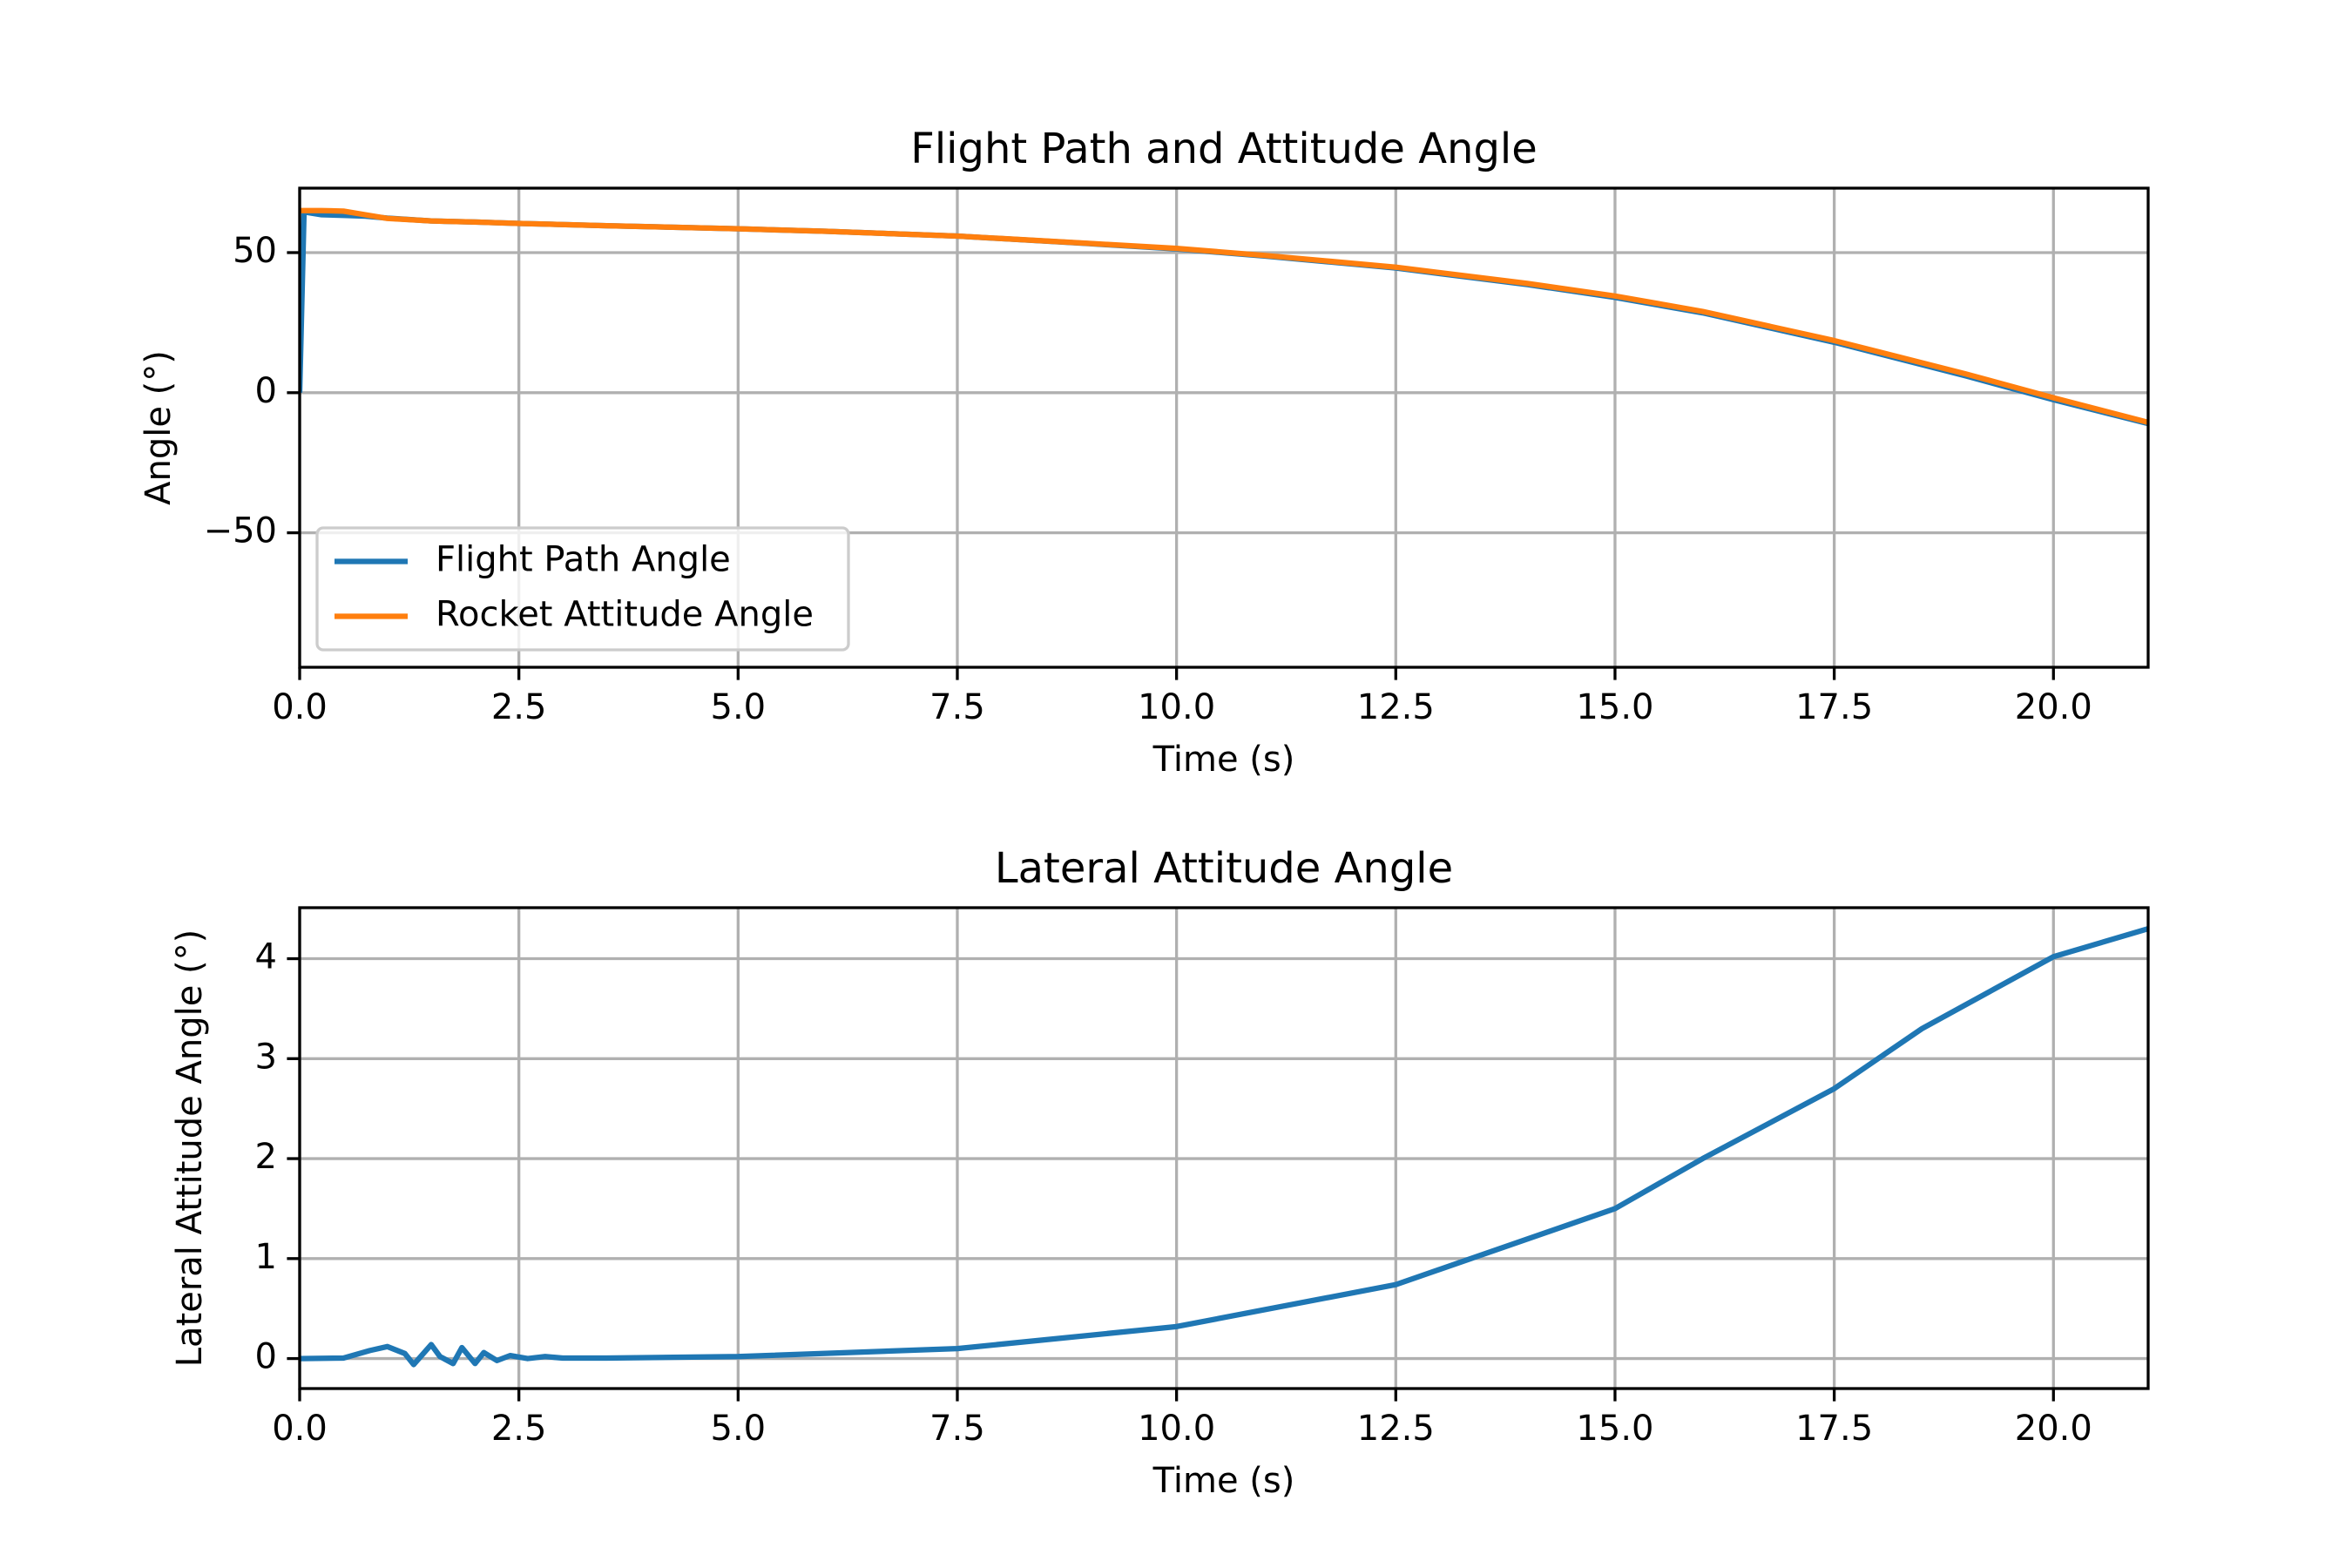  Describe the element at coordinates (266, 1057) in the screenshot. I see `y-tick-label: 3` at that location.